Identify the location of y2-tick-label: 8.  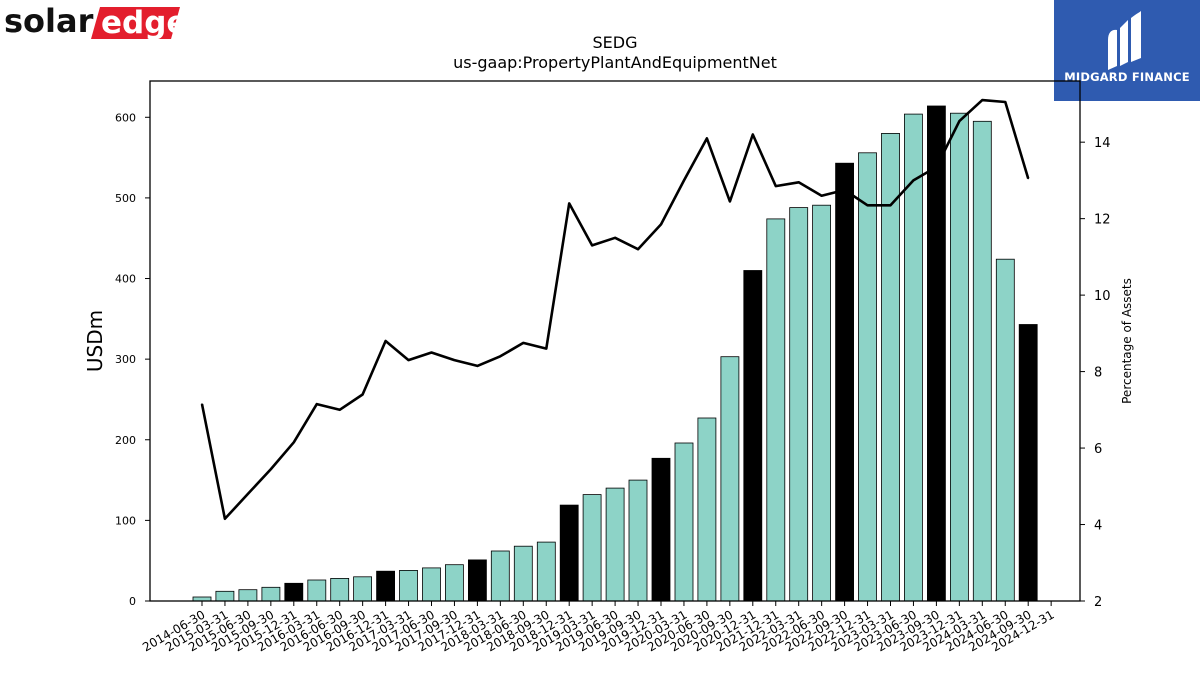
(1098, 373).